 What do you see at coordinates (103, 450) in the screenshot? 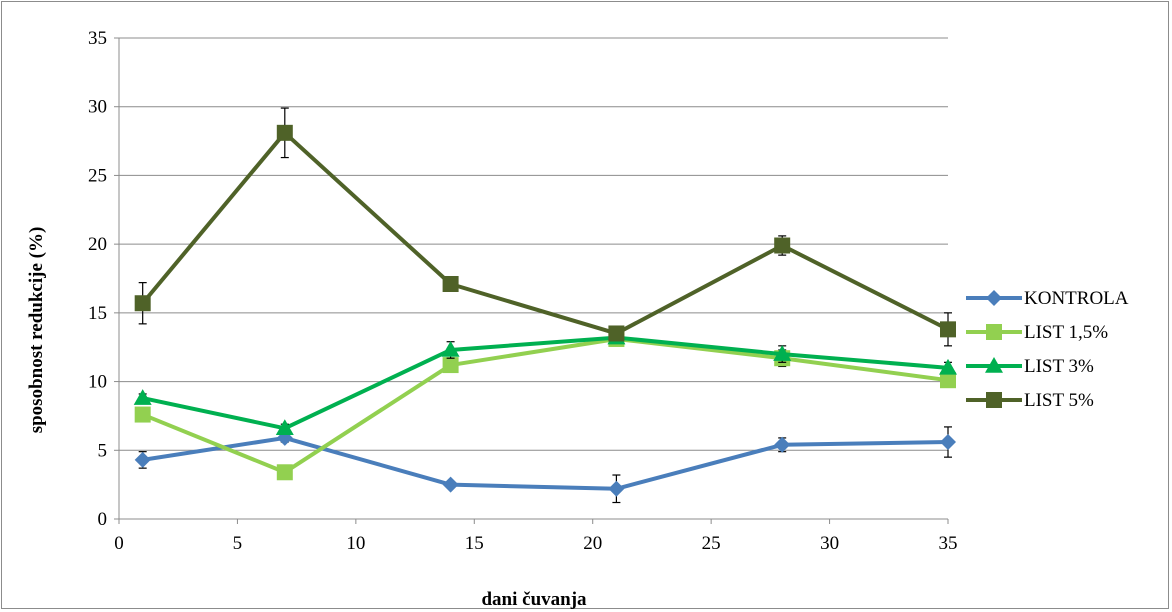
I see `y-tick-label: 5` at bounding box center [103, 450].